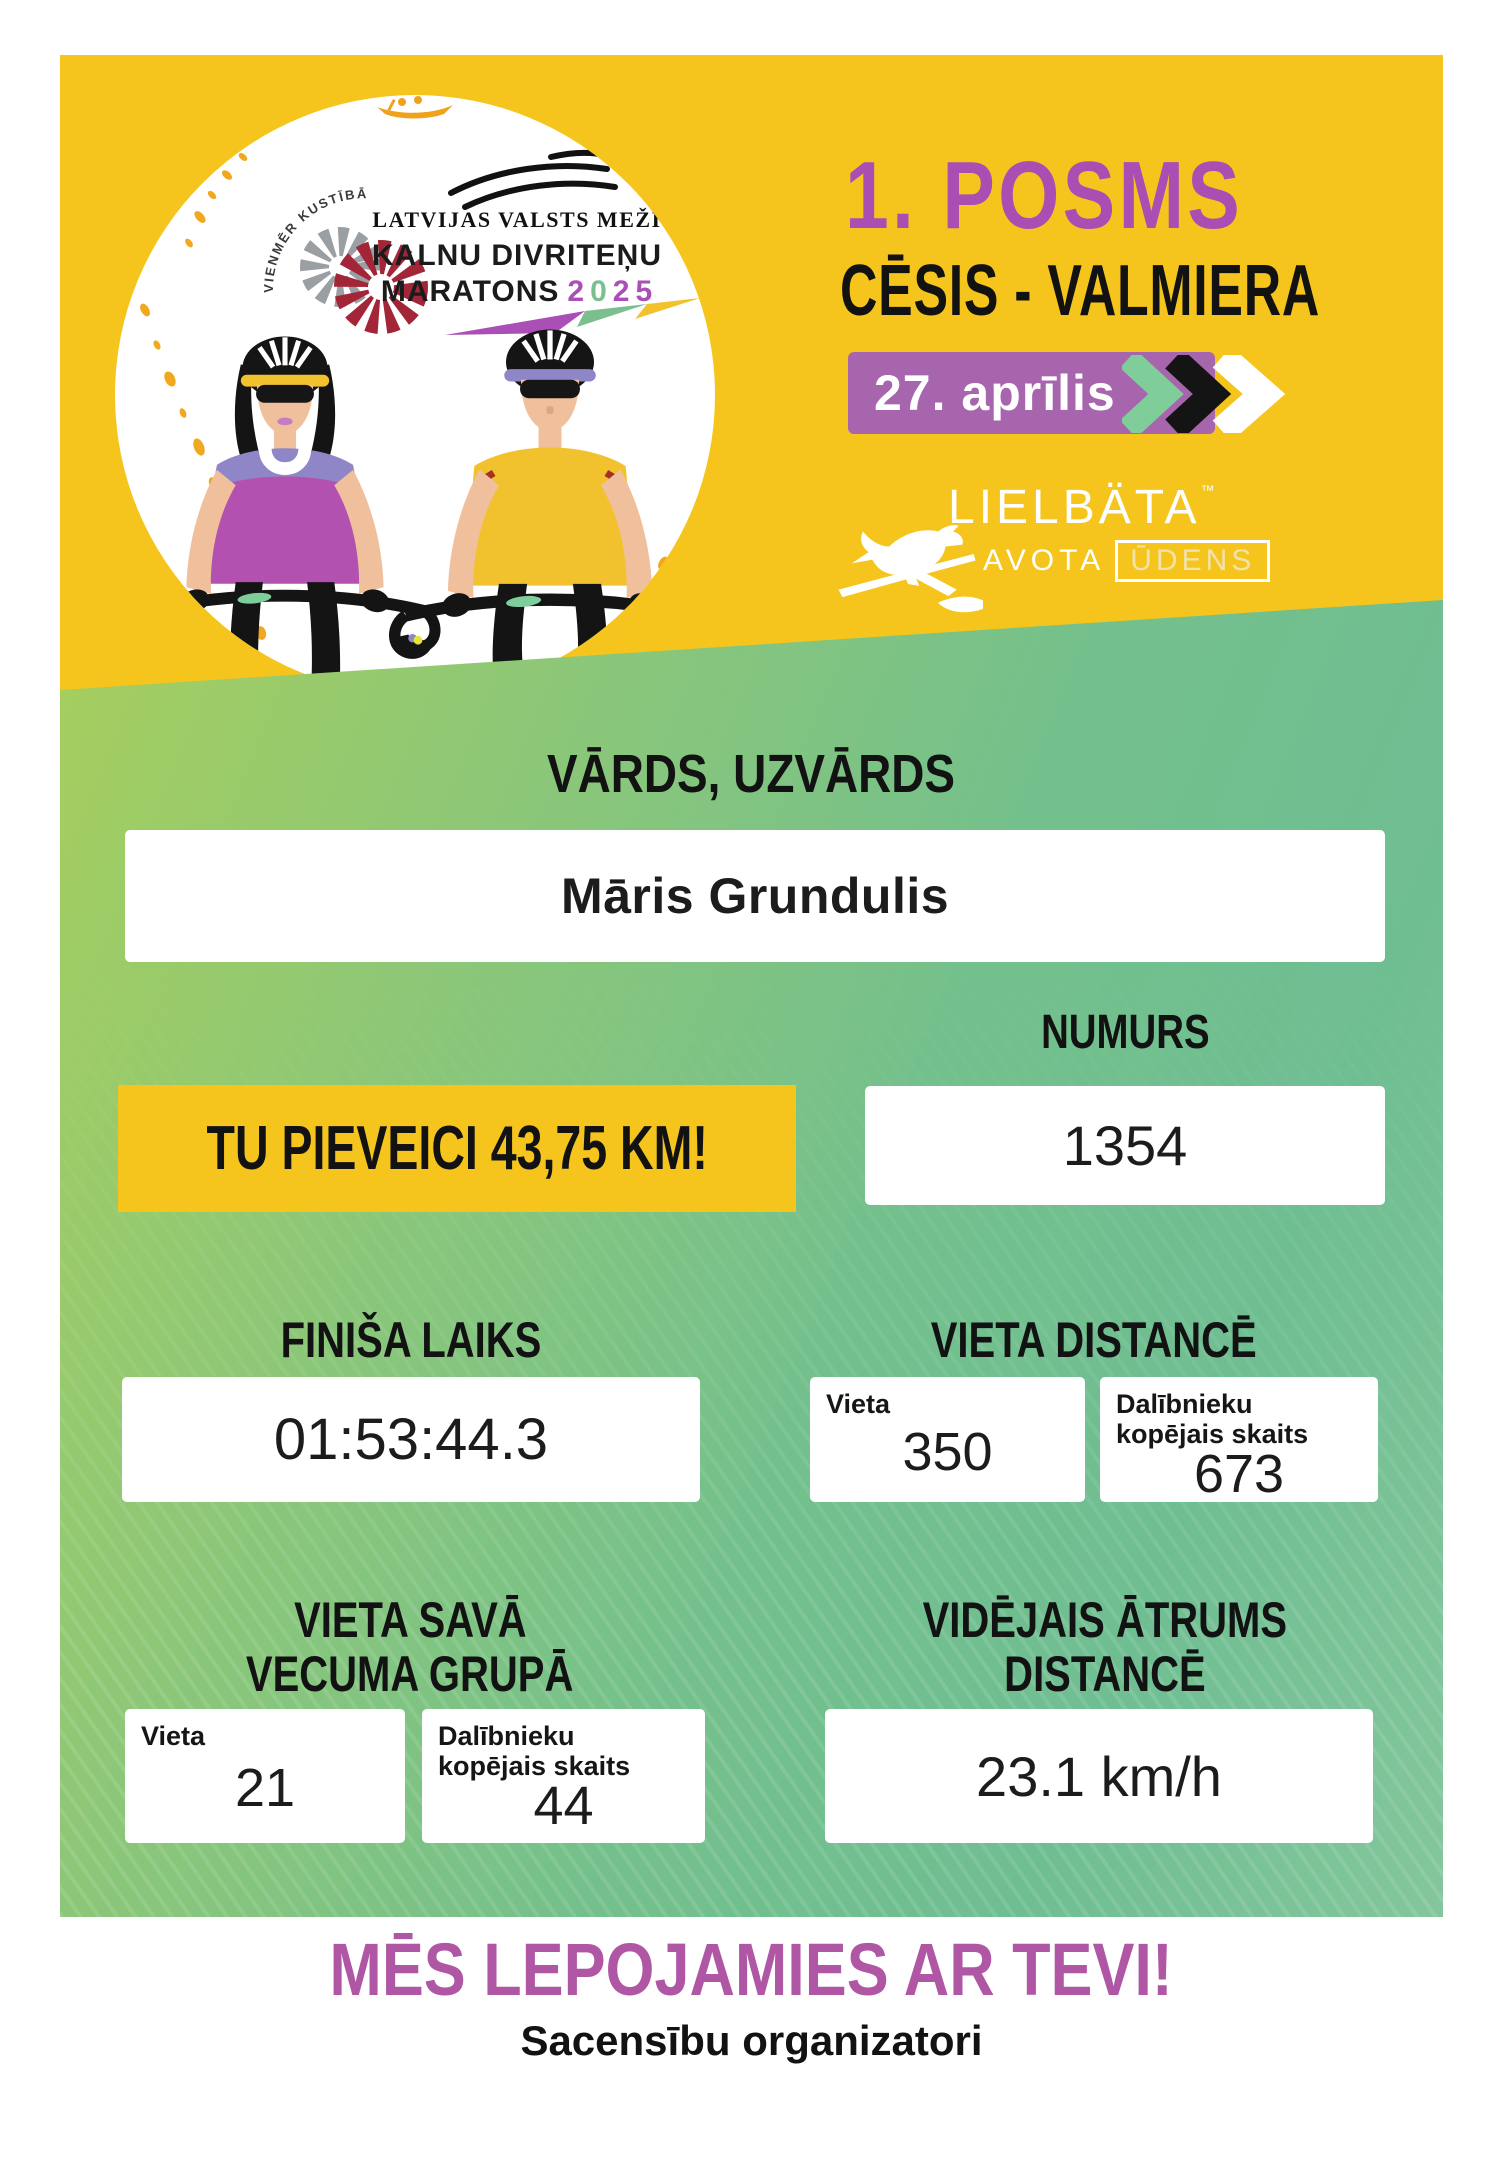 Image resolution: width=1500 pixels, height=2167 pixels. What do you see at coordinates (751, 2040) in the screenshot?
I see `footer-subline: Sacensību organizatori` at bounding box center [751, 2040].